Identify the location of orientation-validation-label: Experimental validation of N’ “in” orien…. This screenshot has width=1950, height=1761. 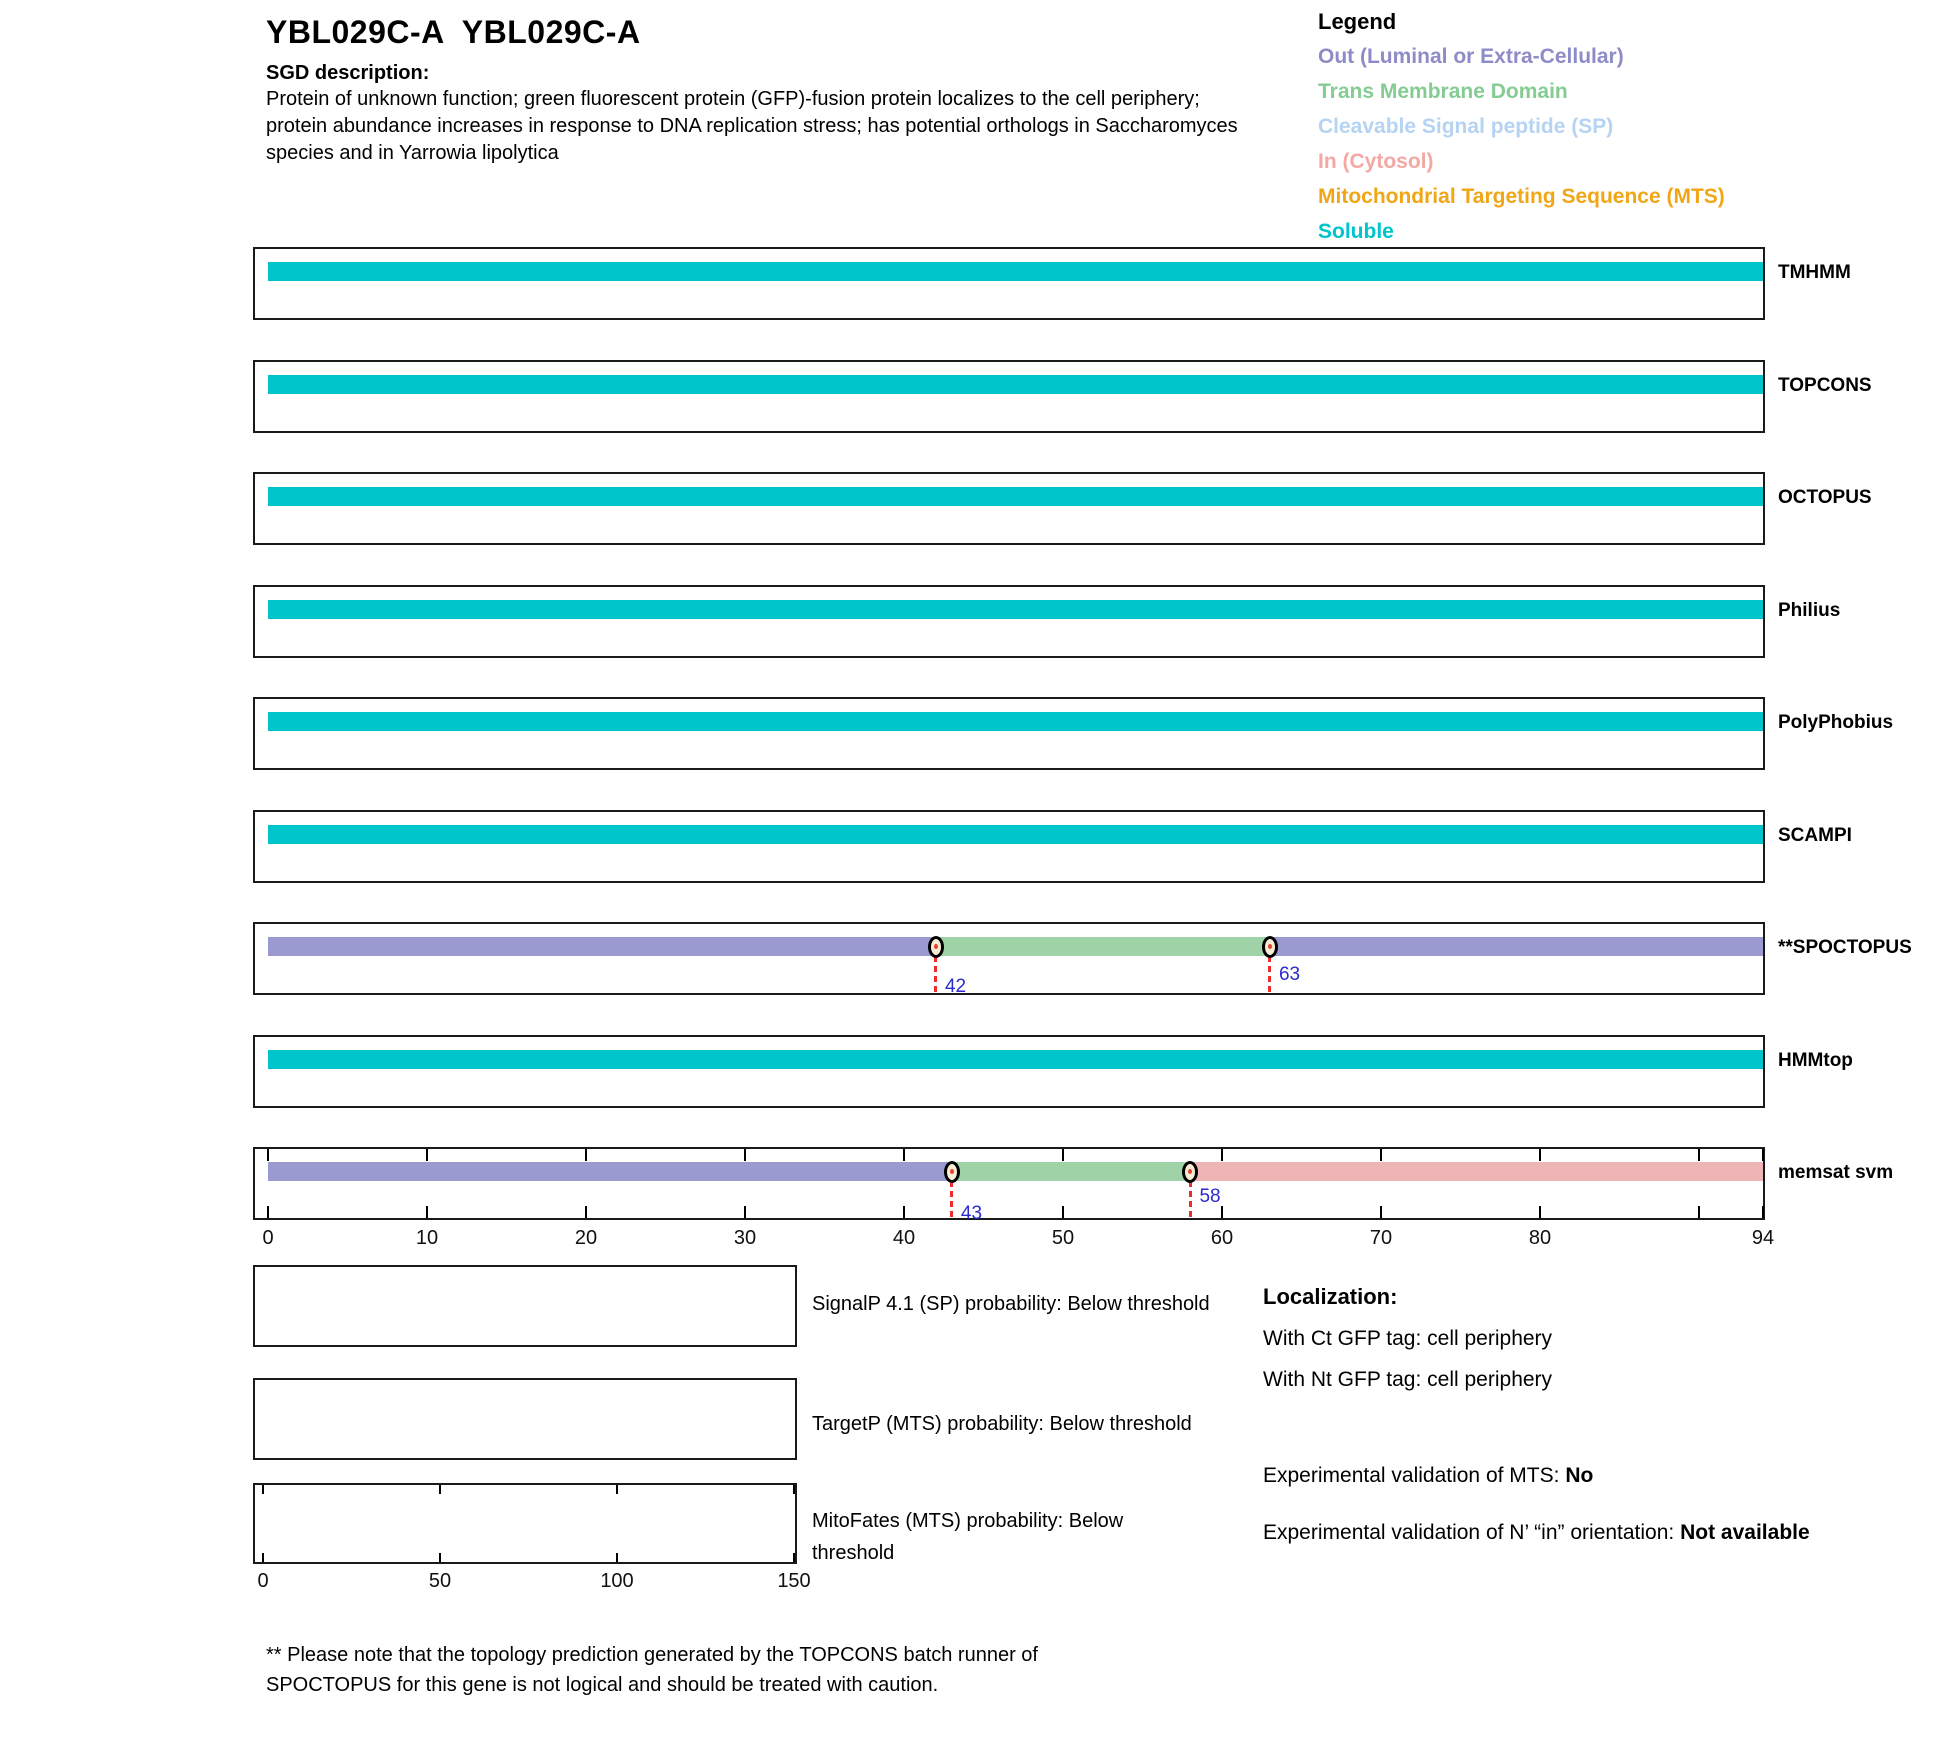
(1469, 1532).